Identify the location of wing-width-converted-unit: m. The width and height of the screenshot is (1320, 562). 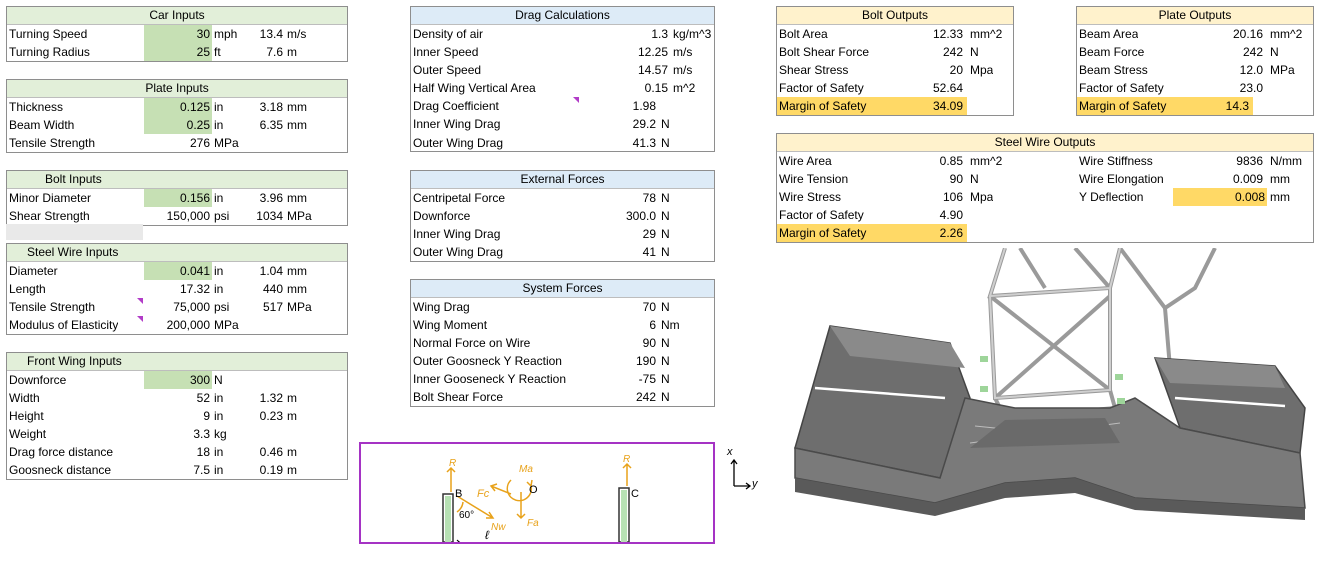
(292, 398).